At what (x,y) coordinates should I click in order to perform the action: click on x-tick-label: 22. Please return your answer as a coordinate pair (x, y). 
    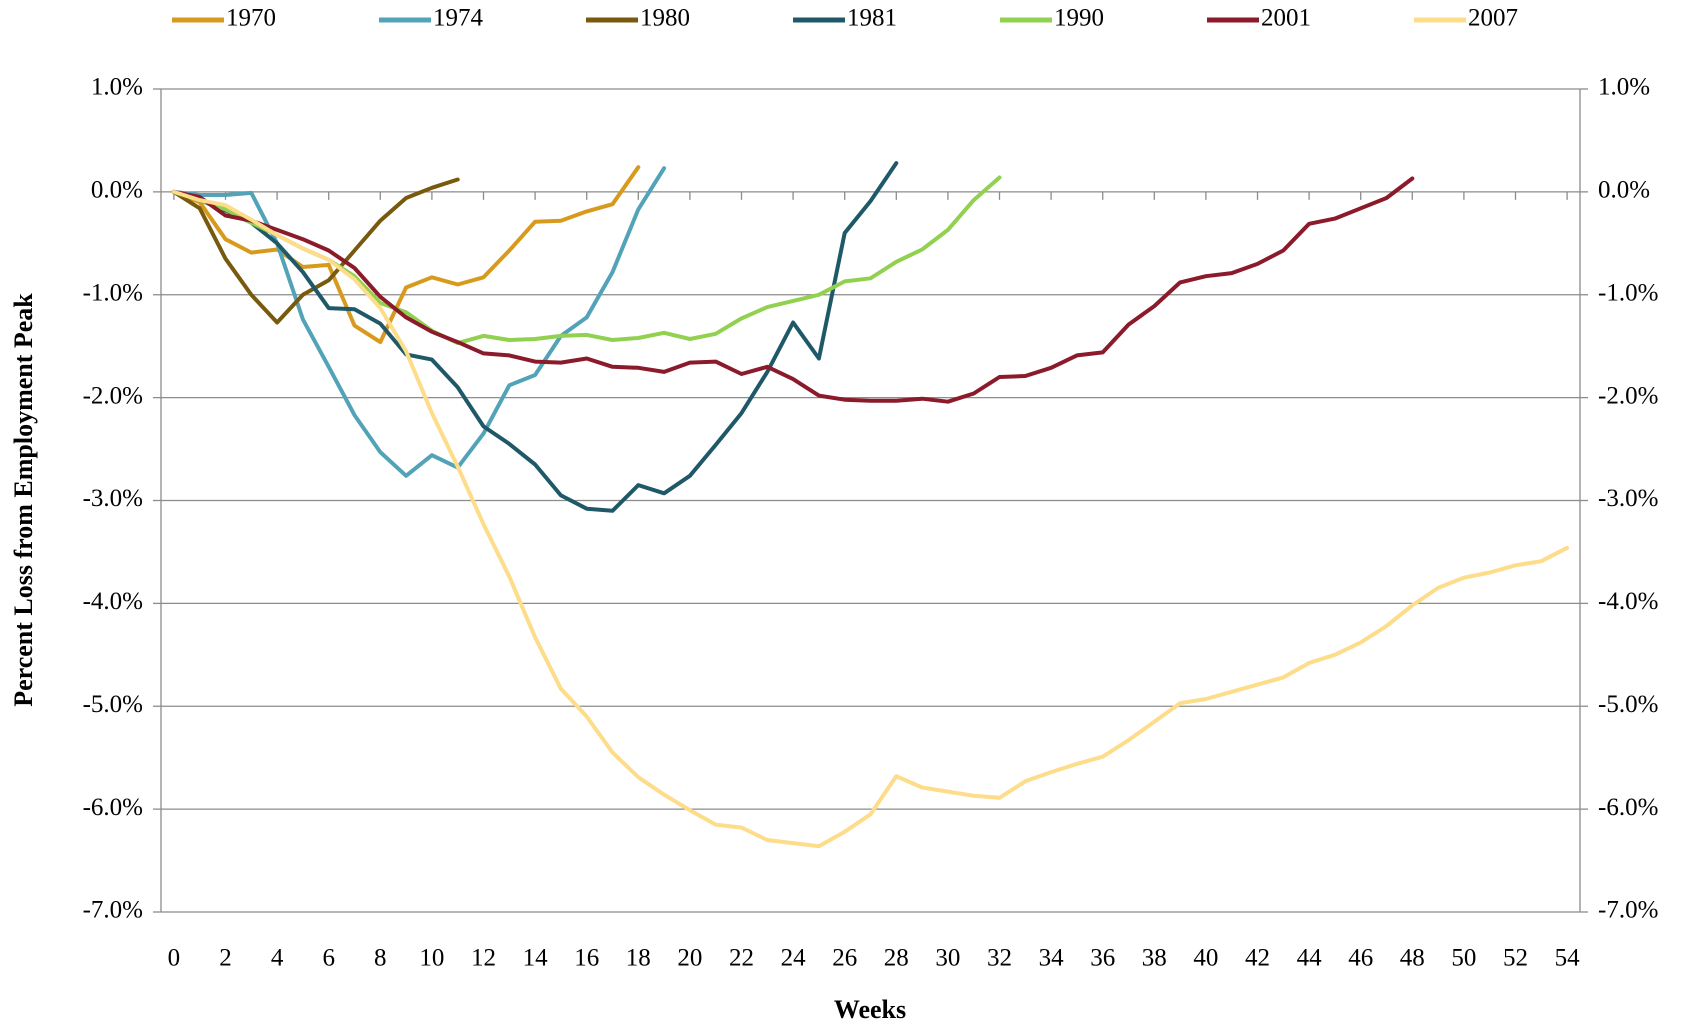
    Looking at the image, I should click on (741, 958).